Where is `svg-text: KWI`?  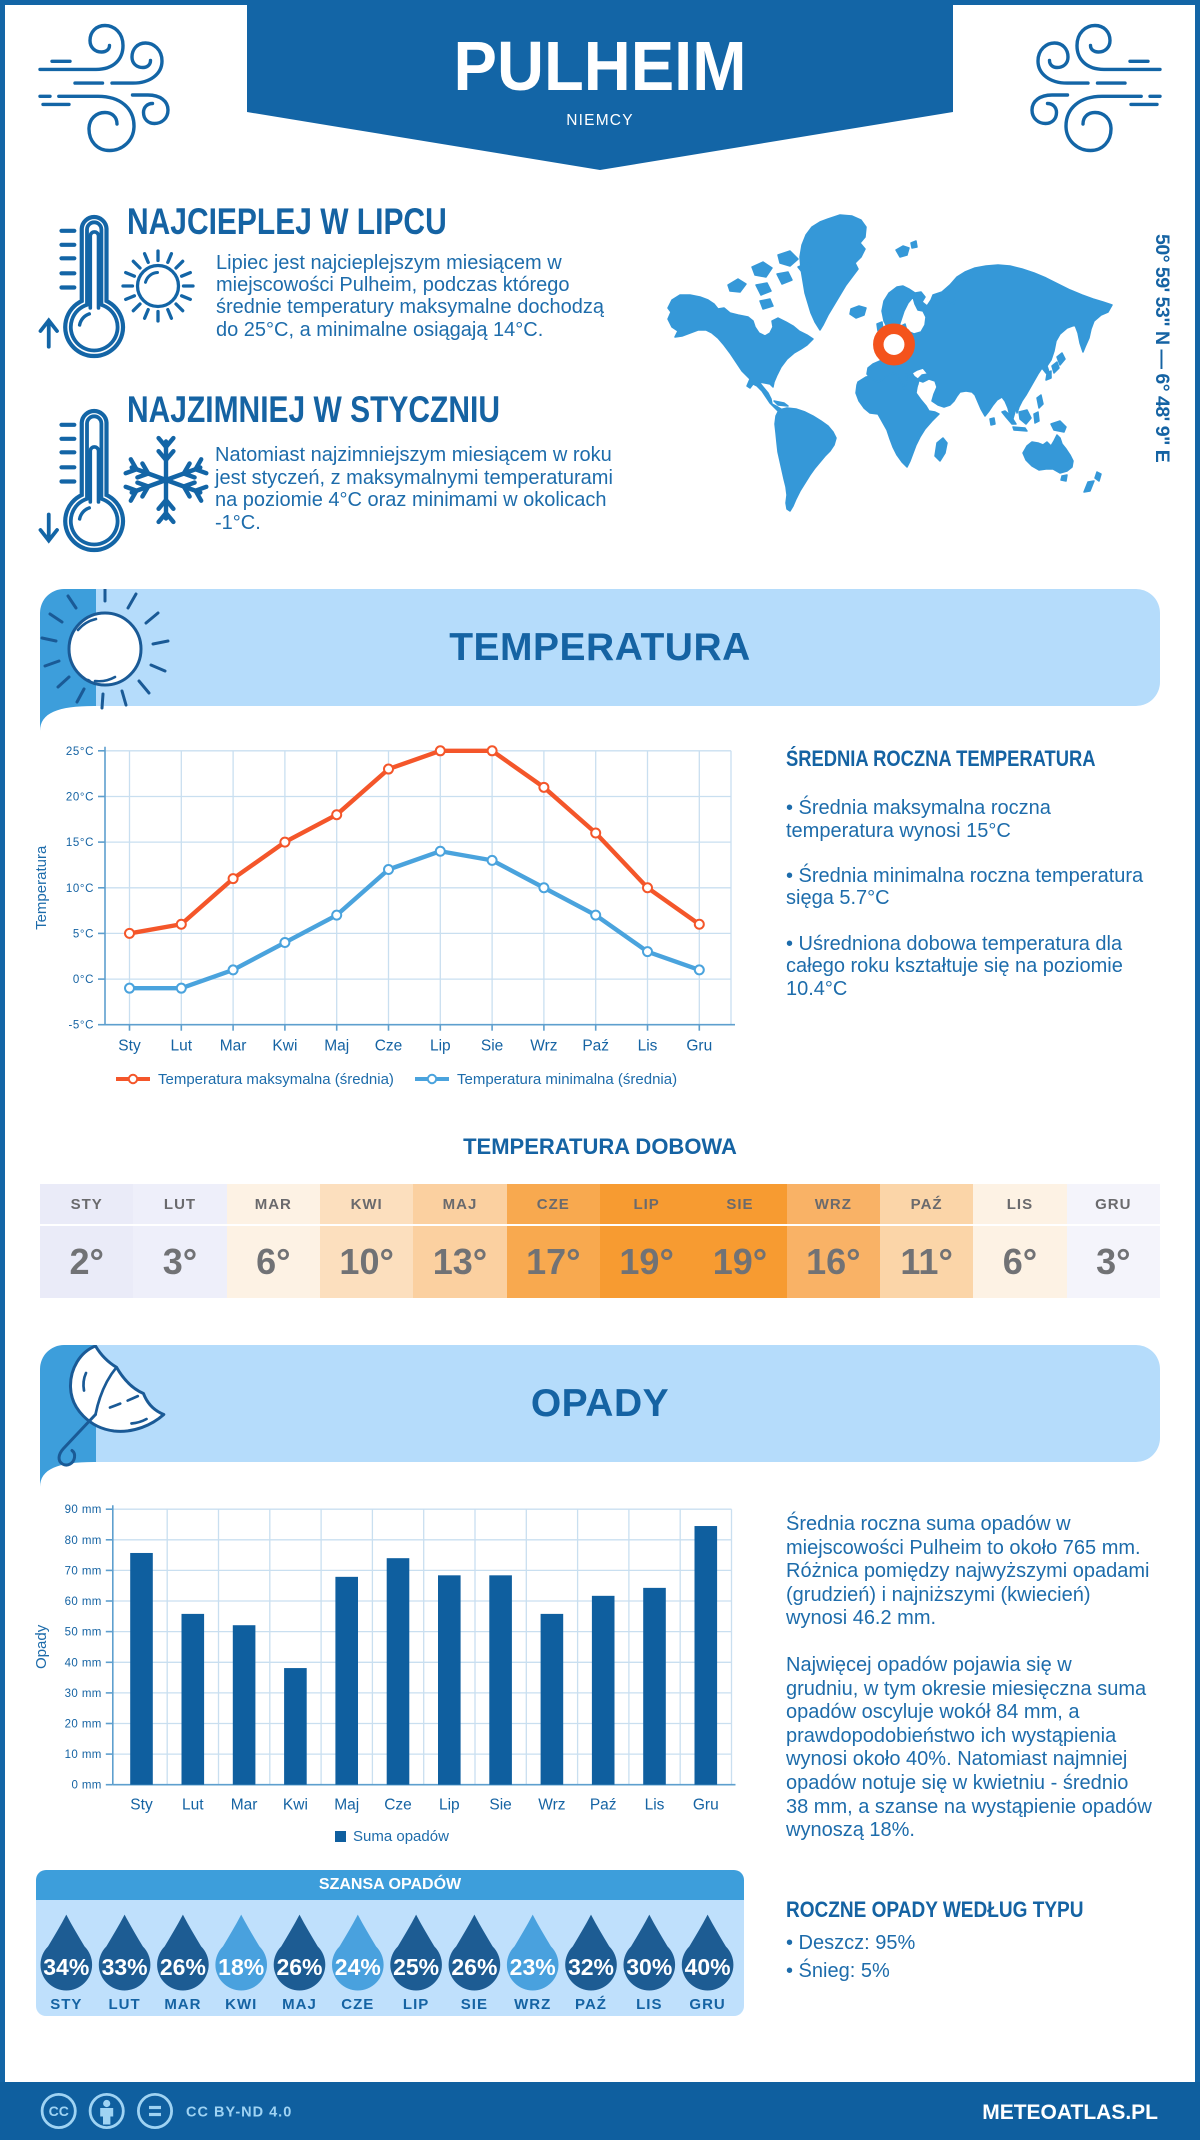
svg-text: KWI is located at coordinates (241, 2004).